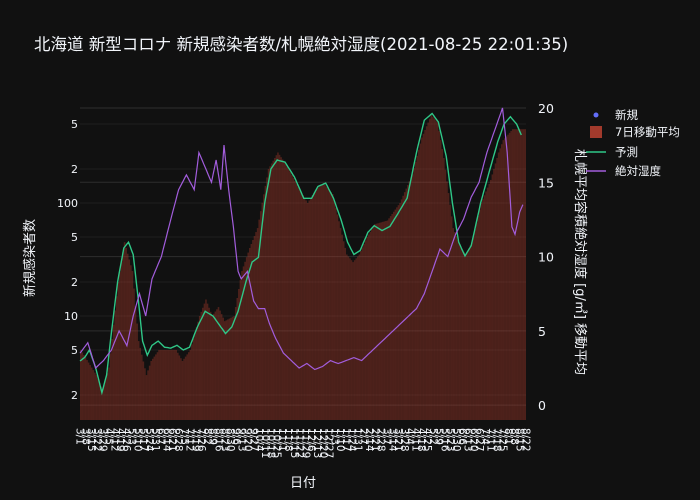  Describe the element at coordinates (580, 262) in the screenshot. I see `y-right-label: 札幌平均容積絶対湿度 [g/㎥] 移動平均` at that location.